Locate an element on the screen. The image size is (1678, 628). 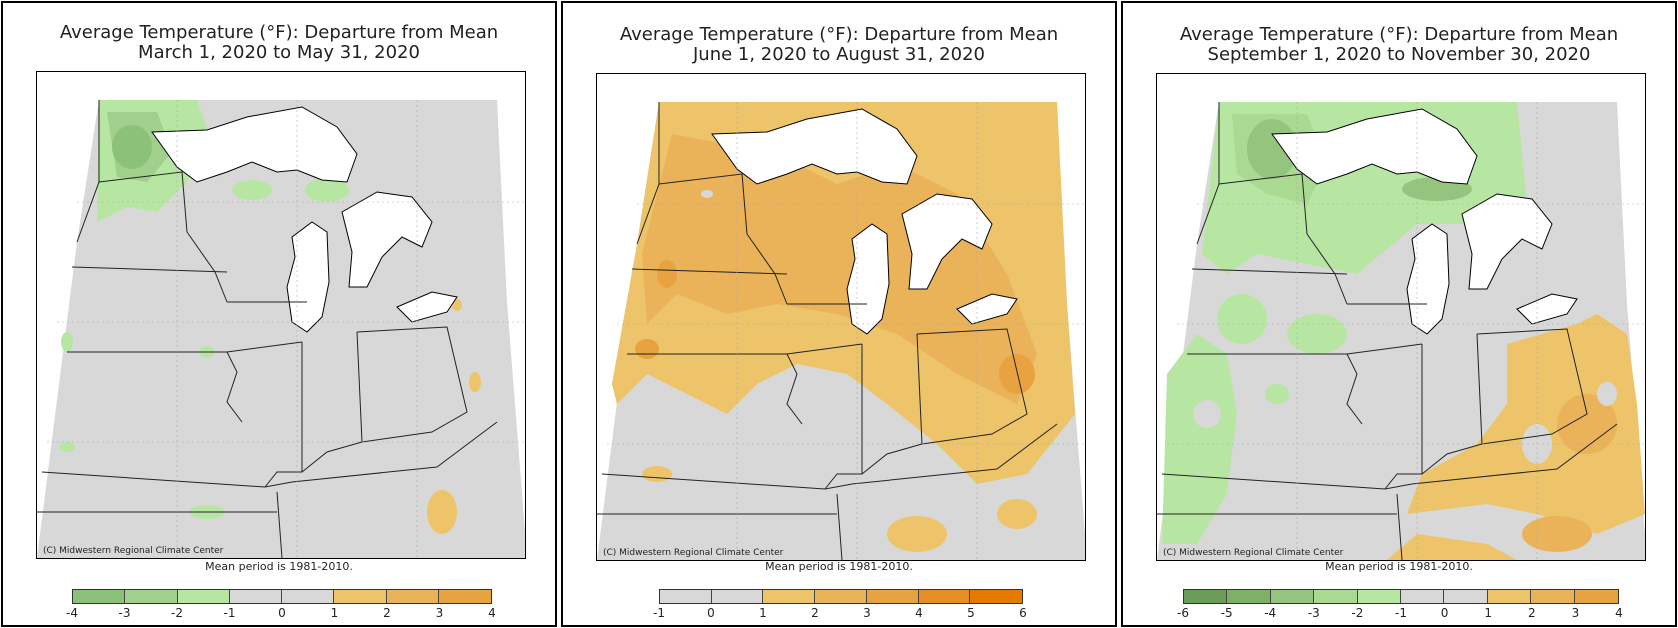
legend-tick-label: -6 is located at coordinates (1183, 613).